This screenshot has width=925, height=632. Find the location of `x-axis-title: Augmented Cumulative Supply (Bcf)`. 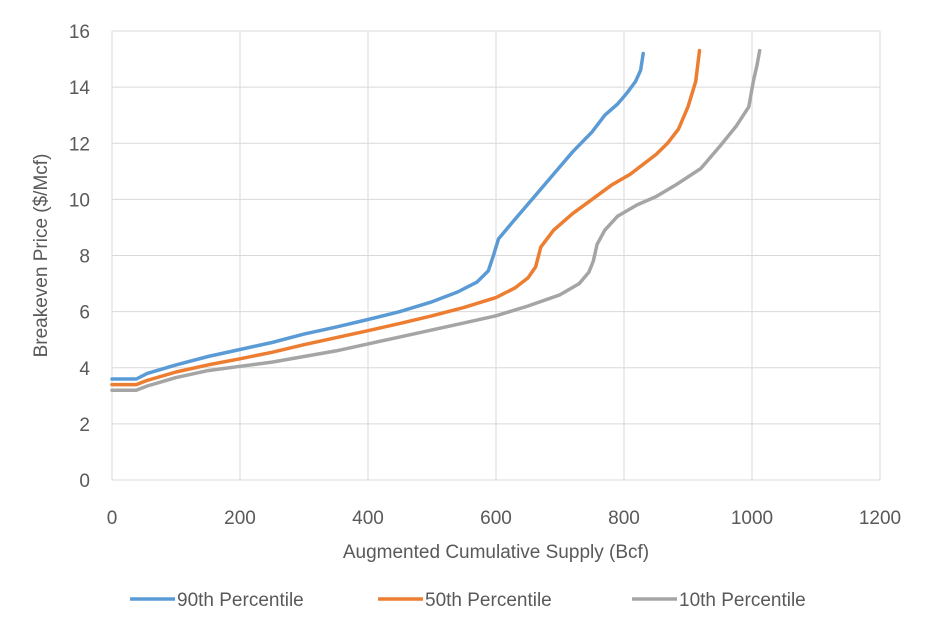

x-axis-title: Augmented Cumulative Supply (Bcf) is located at coordinates (496, 552).